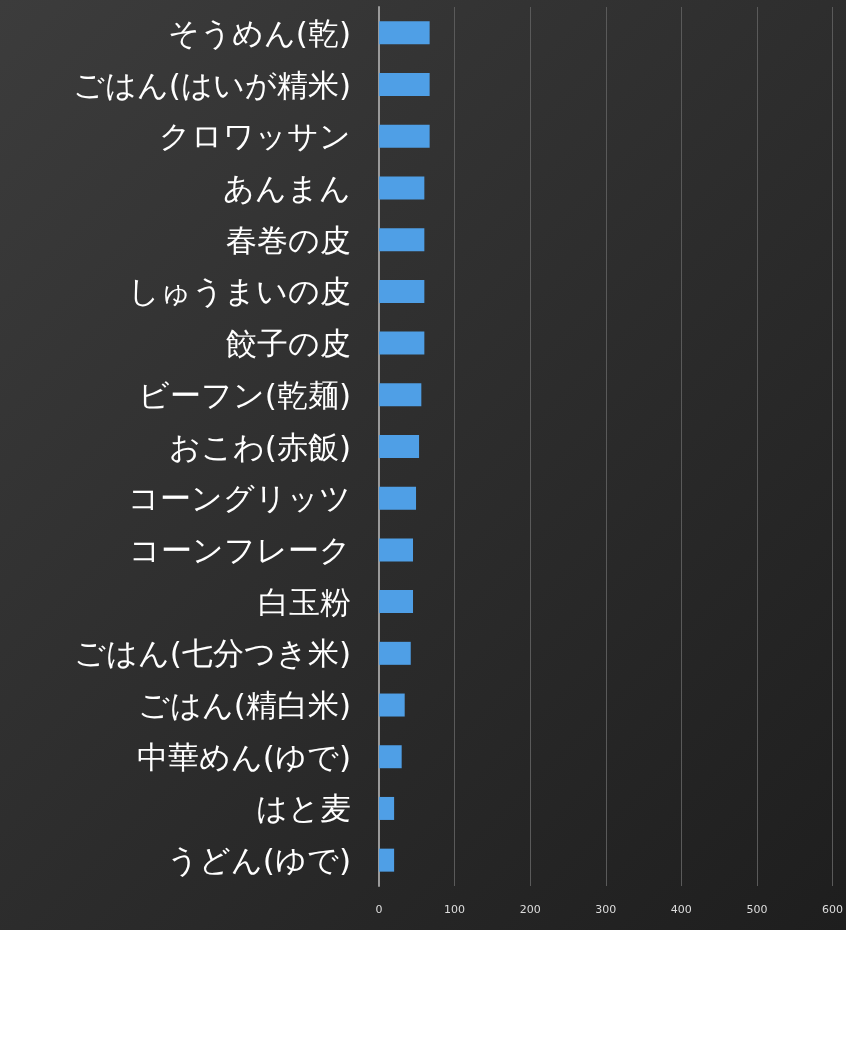 The height and width of the screenshot is (1038, 846). I want to click on y-tick-label: はと麦, so click(303, 808).